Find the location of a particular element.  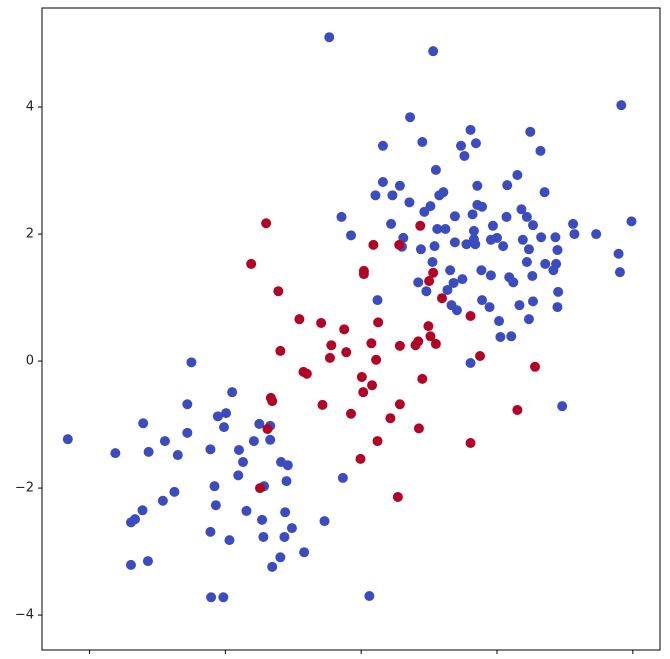

y-tick-label: −4 is located at coordinates (24, 615).